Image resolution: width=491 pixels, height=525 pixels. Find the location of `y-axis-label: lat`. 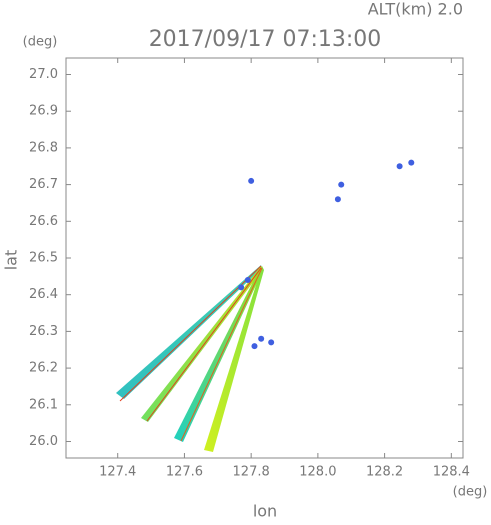

y-axis-label: lat is located at coordinates (11, 260).